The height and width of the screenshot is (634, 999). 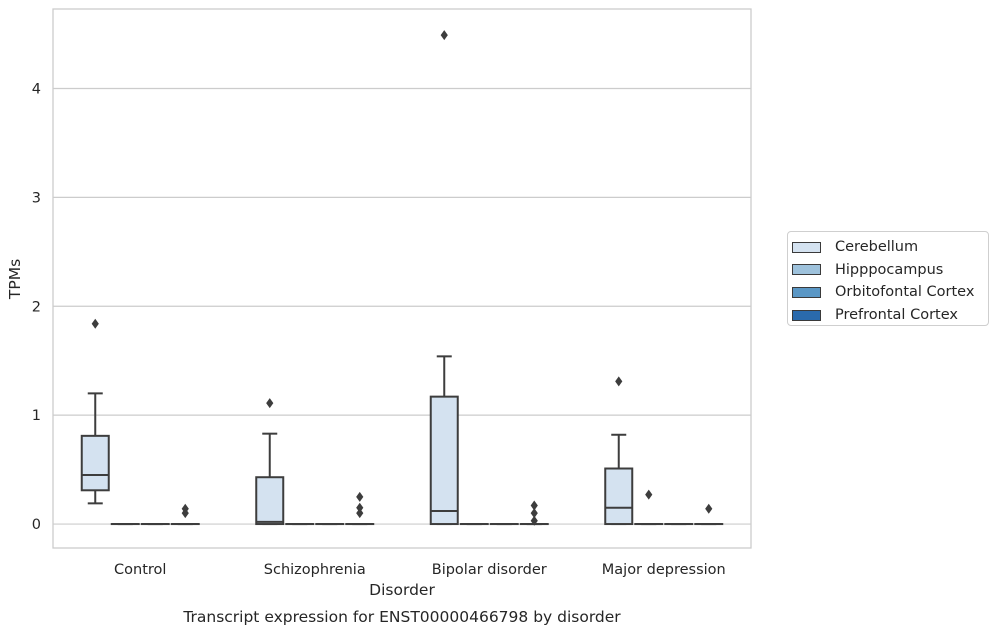 I want to click on legend-item: Orbitofontal Cortex, so click(x=890, y=292).